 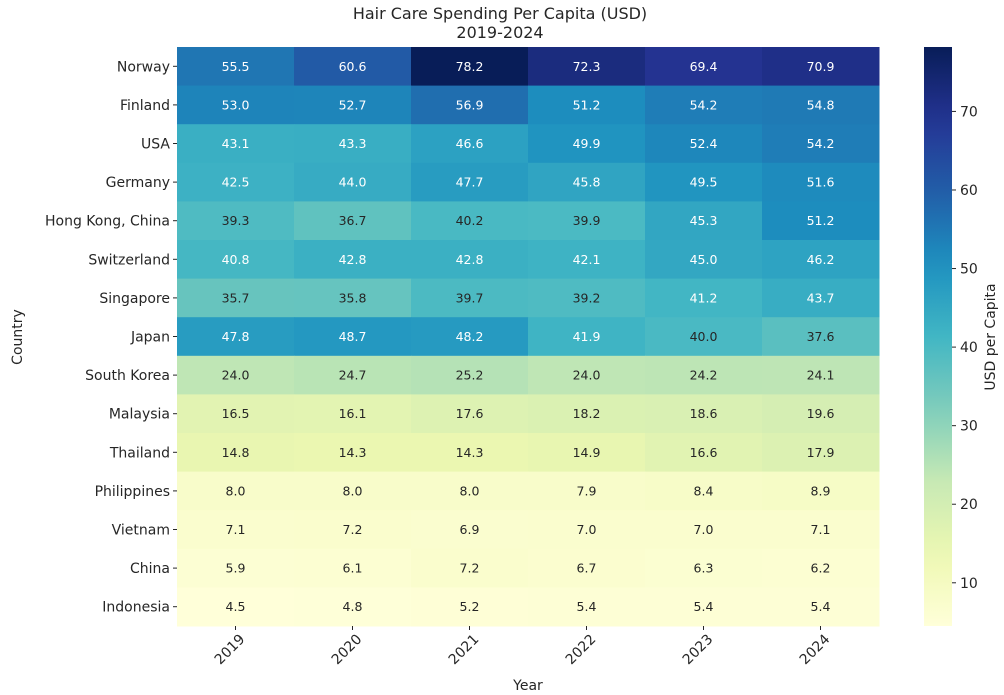 I want to click on cell-value-label: 6.7, so click(x=587, y=568).